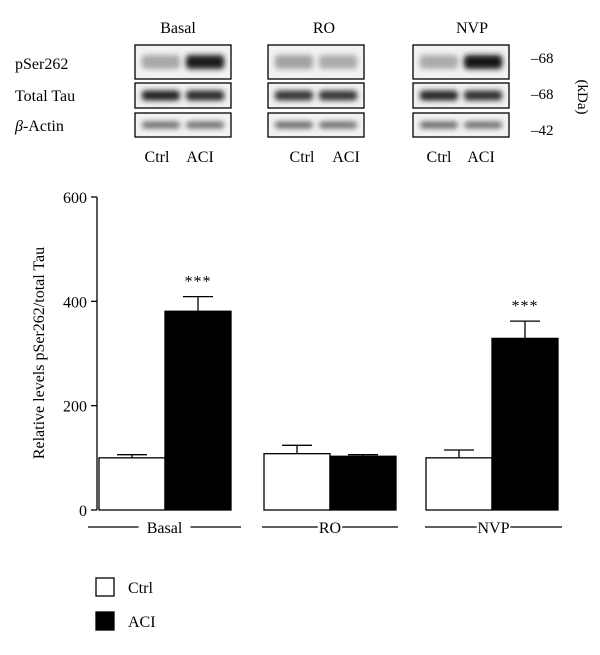 This screenshot has height=655, width=600. What do you see at coordinates (346, 157) in the screenshot?
I see `lane-label-ro-aci: ACI` at bounding box center [346, 157].